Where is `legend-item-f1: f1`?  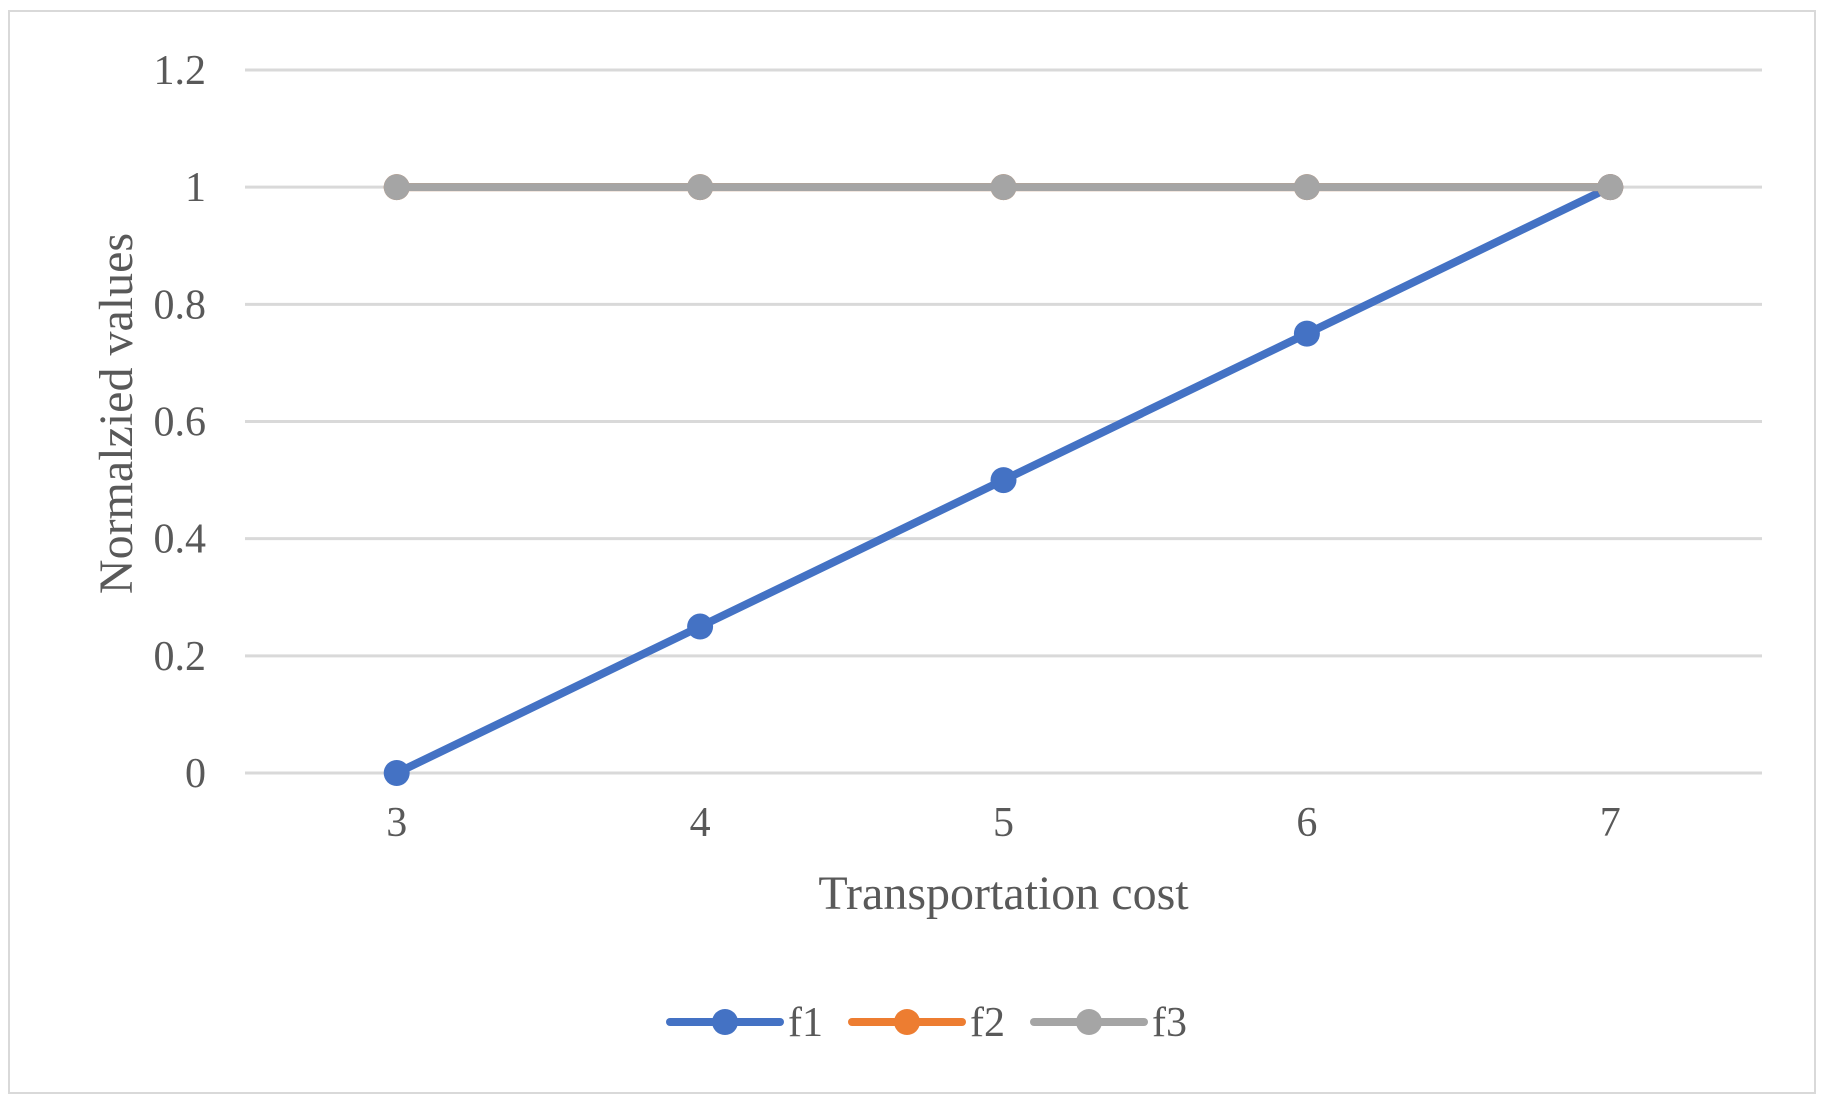 legend-item-f1: f1 is located at coordinates (744, 1023).